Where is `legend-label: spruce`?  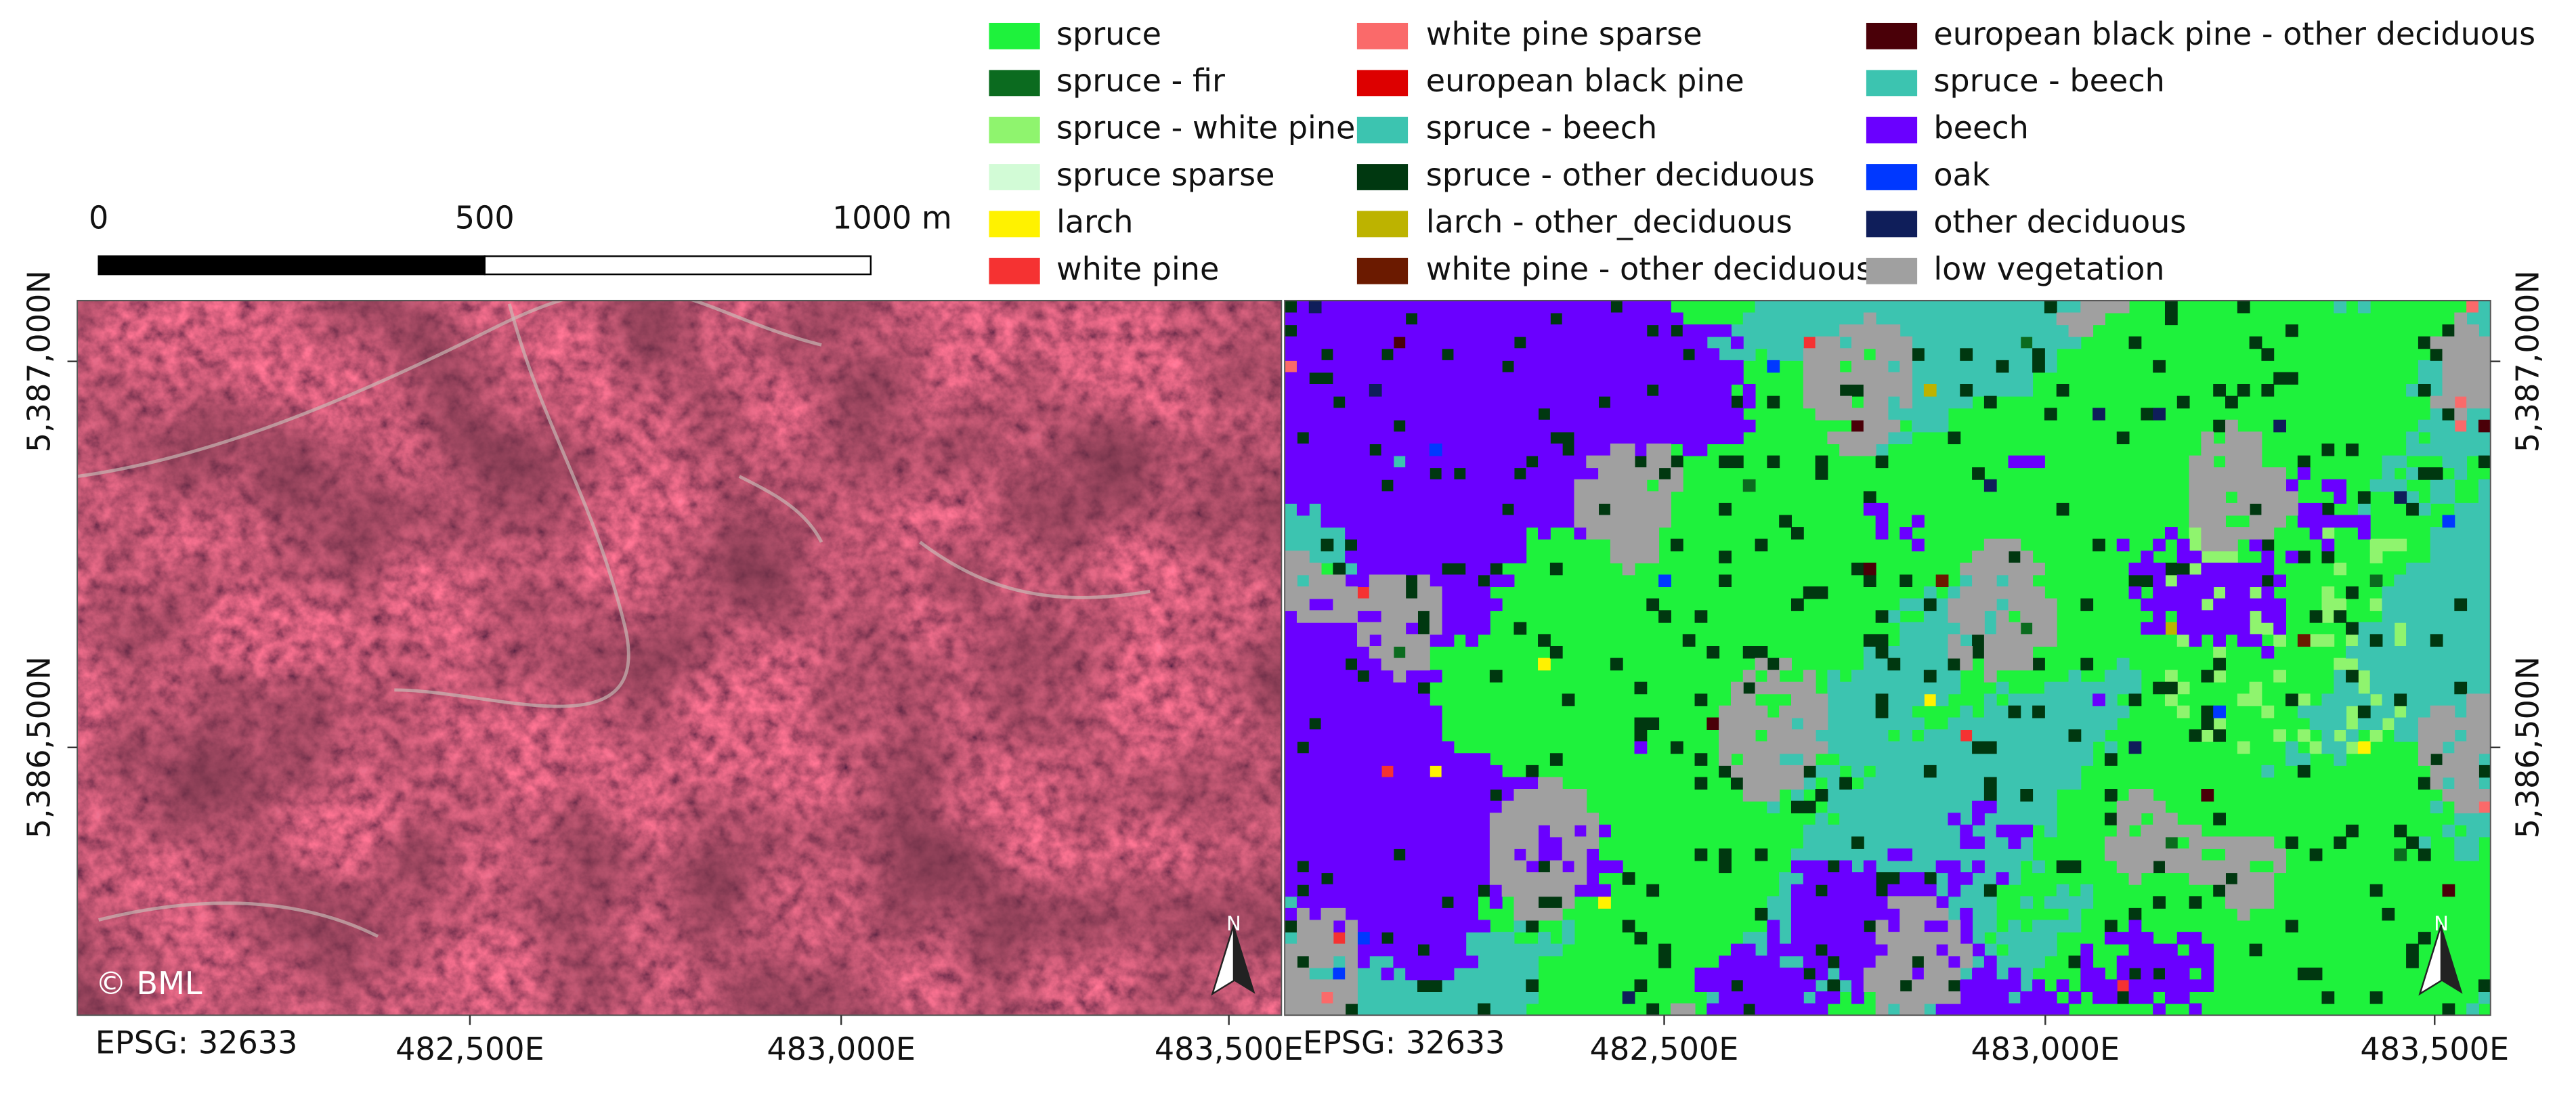
legend-label: spruce is located at coordinates (1108, 34).